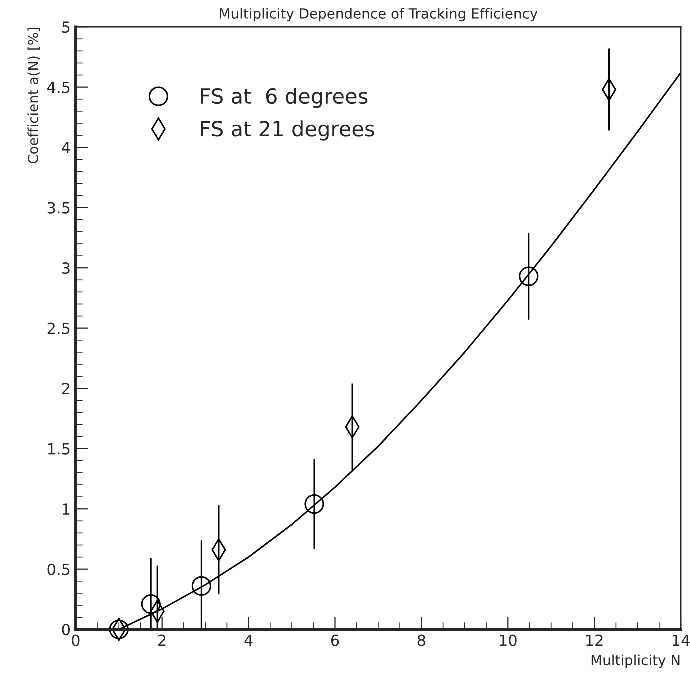 The image size is (690, 677). Describe the element at coordinates (594, 640) in the screenshot. I see `x-tick-label: 12` at that location.